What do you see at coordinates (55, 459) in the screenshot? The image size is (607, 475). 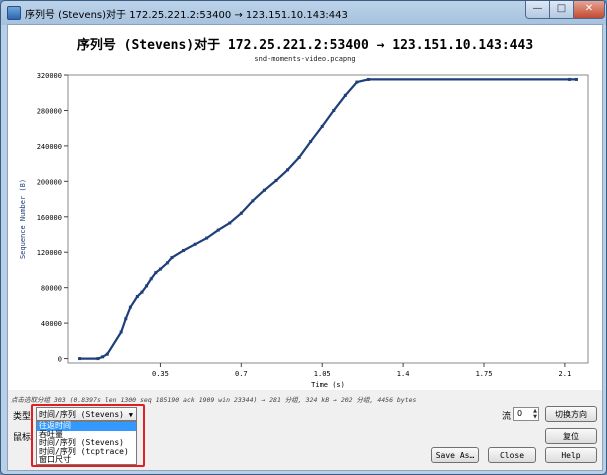 I see `type-option: 窗口尺寸` at bounding box center [55, 459].